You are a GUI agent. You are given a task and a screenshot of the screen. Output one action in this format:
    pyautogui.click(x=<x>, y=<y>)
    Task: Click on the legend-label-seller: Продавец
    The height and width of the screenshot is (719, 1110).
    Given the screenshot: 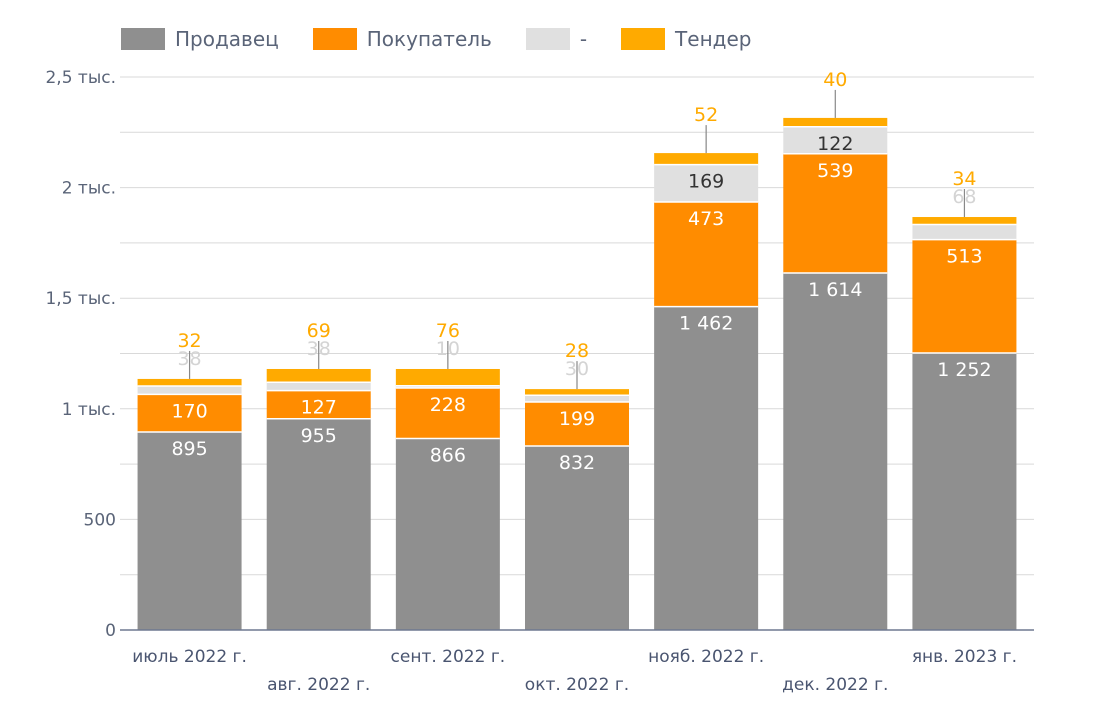 What is the action you would take?
    pyautogui.click(x=227, y=39)
    